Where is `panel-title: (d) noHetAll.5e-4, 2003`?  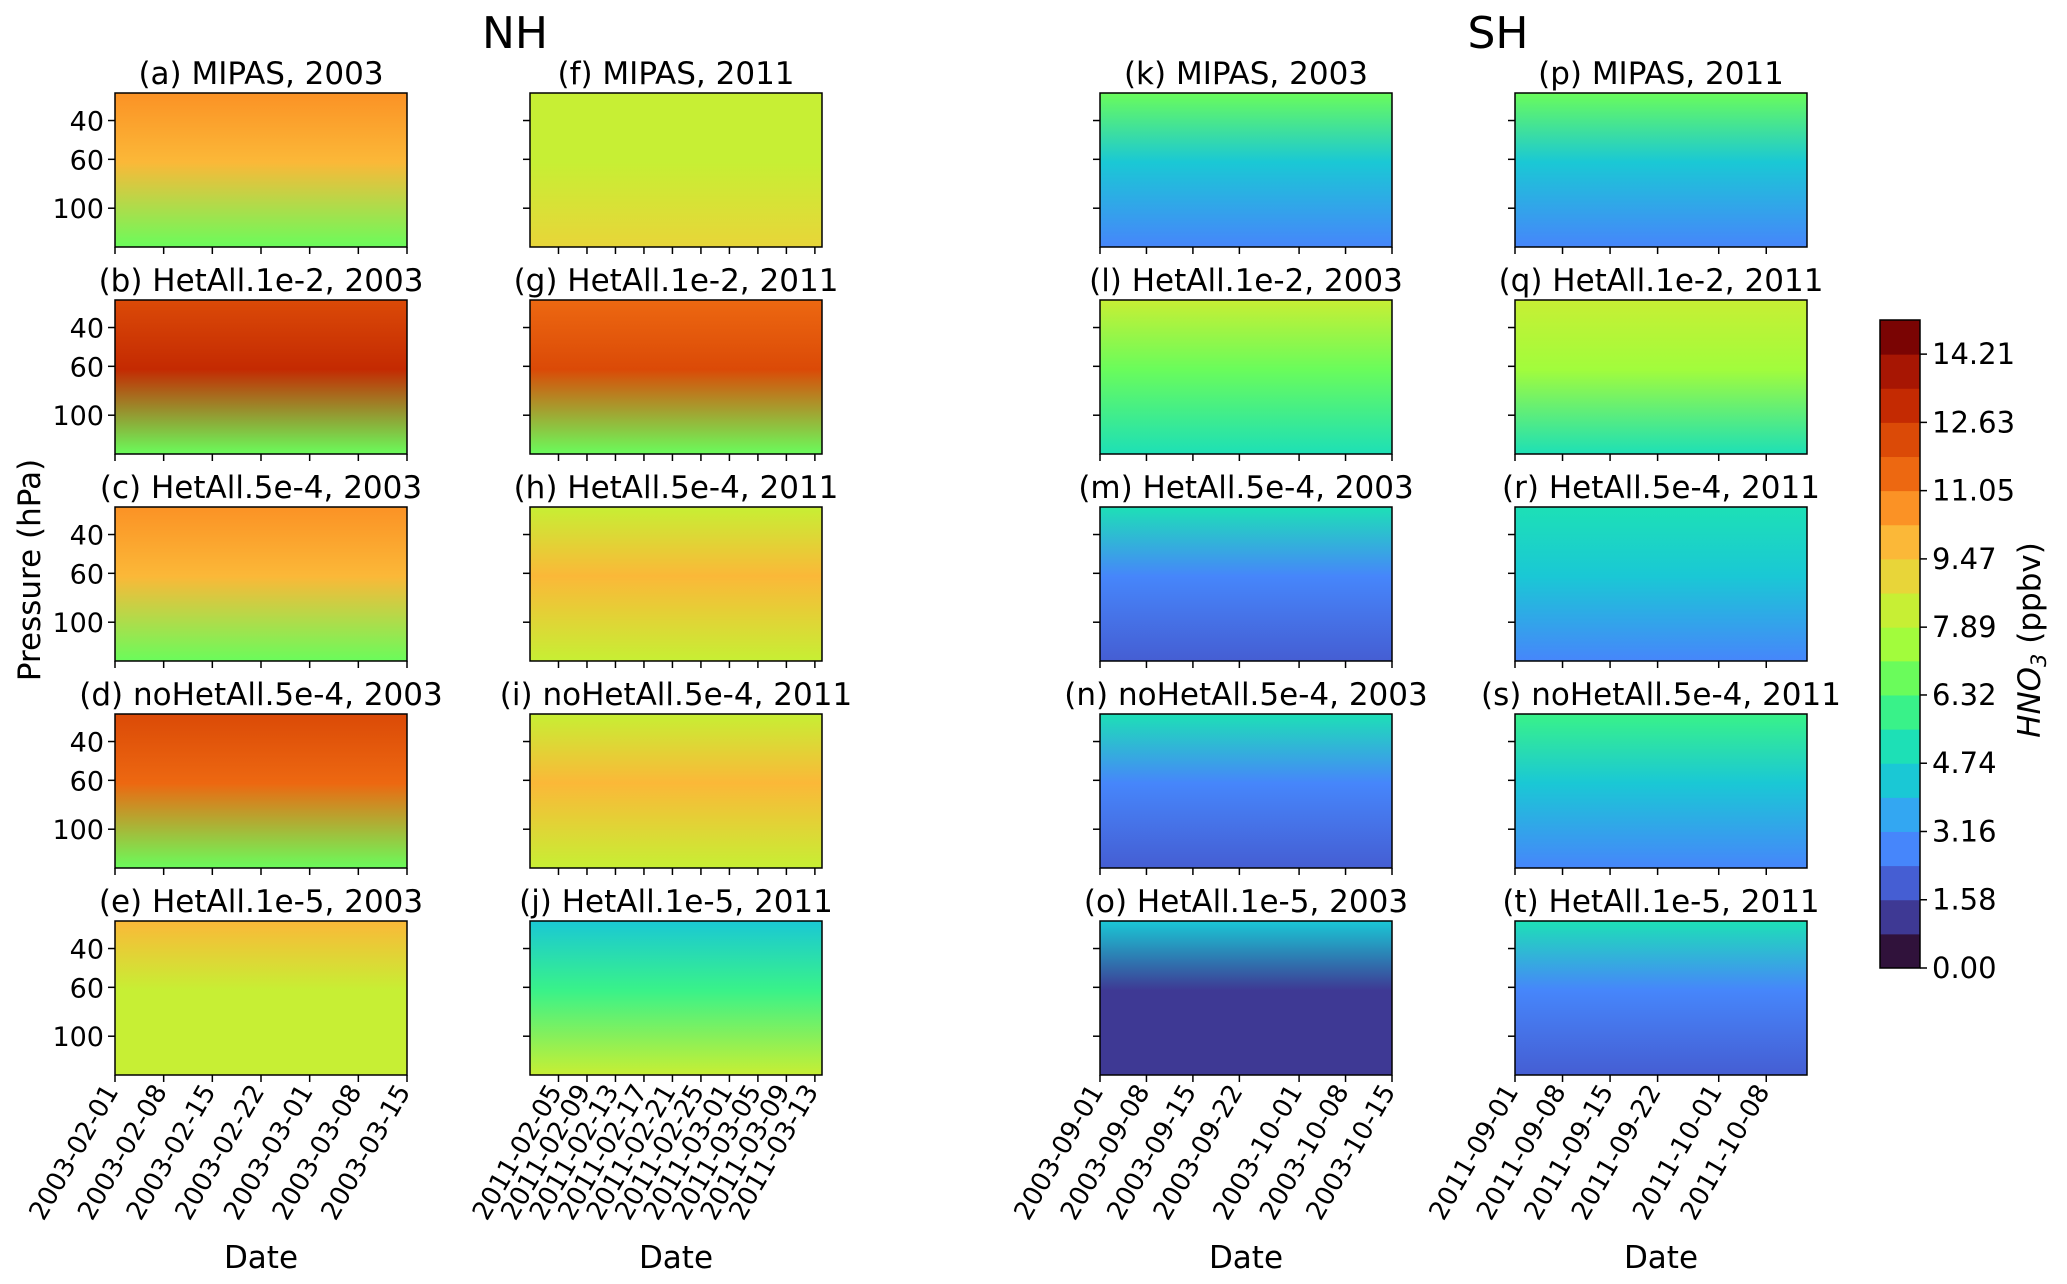
panel-title: (d) noHetAll.5e-4, 2003 is located at coordinates (260, 695).